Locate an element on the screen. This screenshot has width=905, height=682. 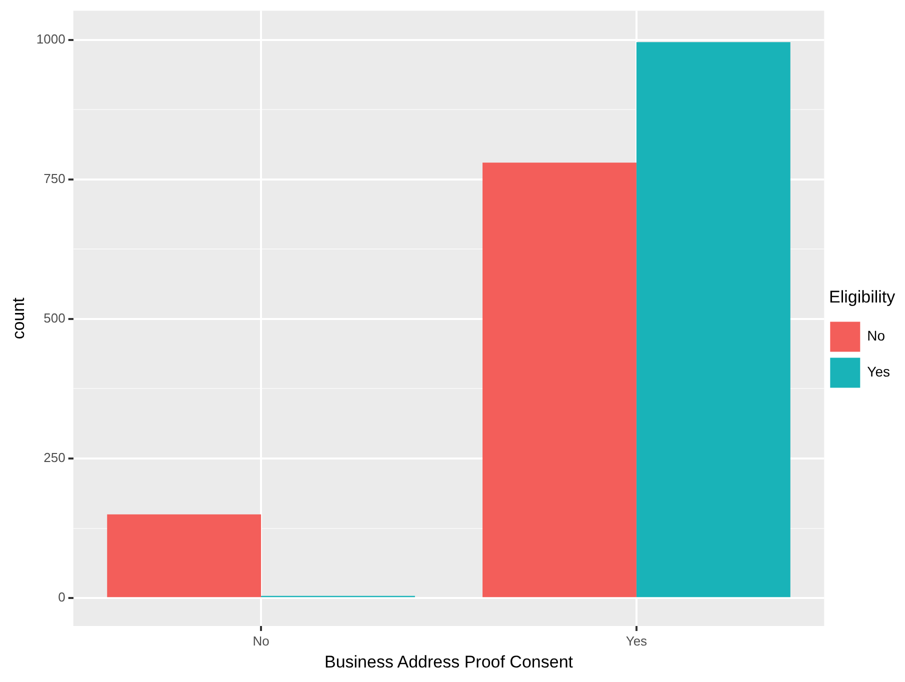
legend-title: Eligibility is located at coordinates (862, 296).